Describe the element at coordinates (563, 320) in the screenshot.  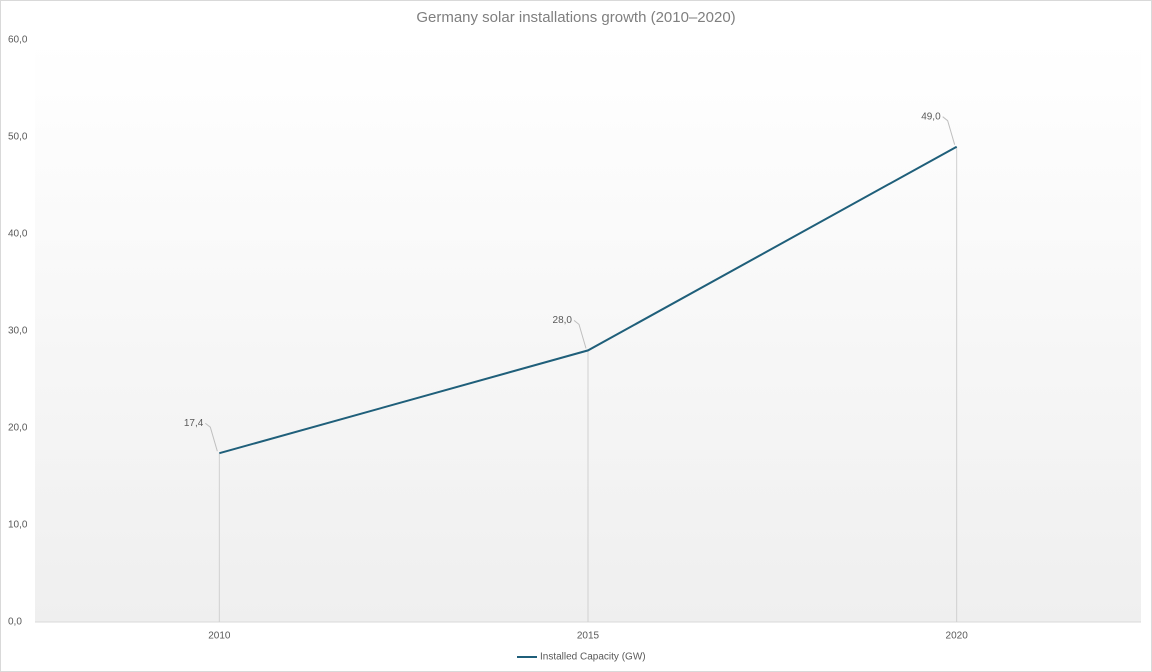
I see `data-label: 28,0` at that location.